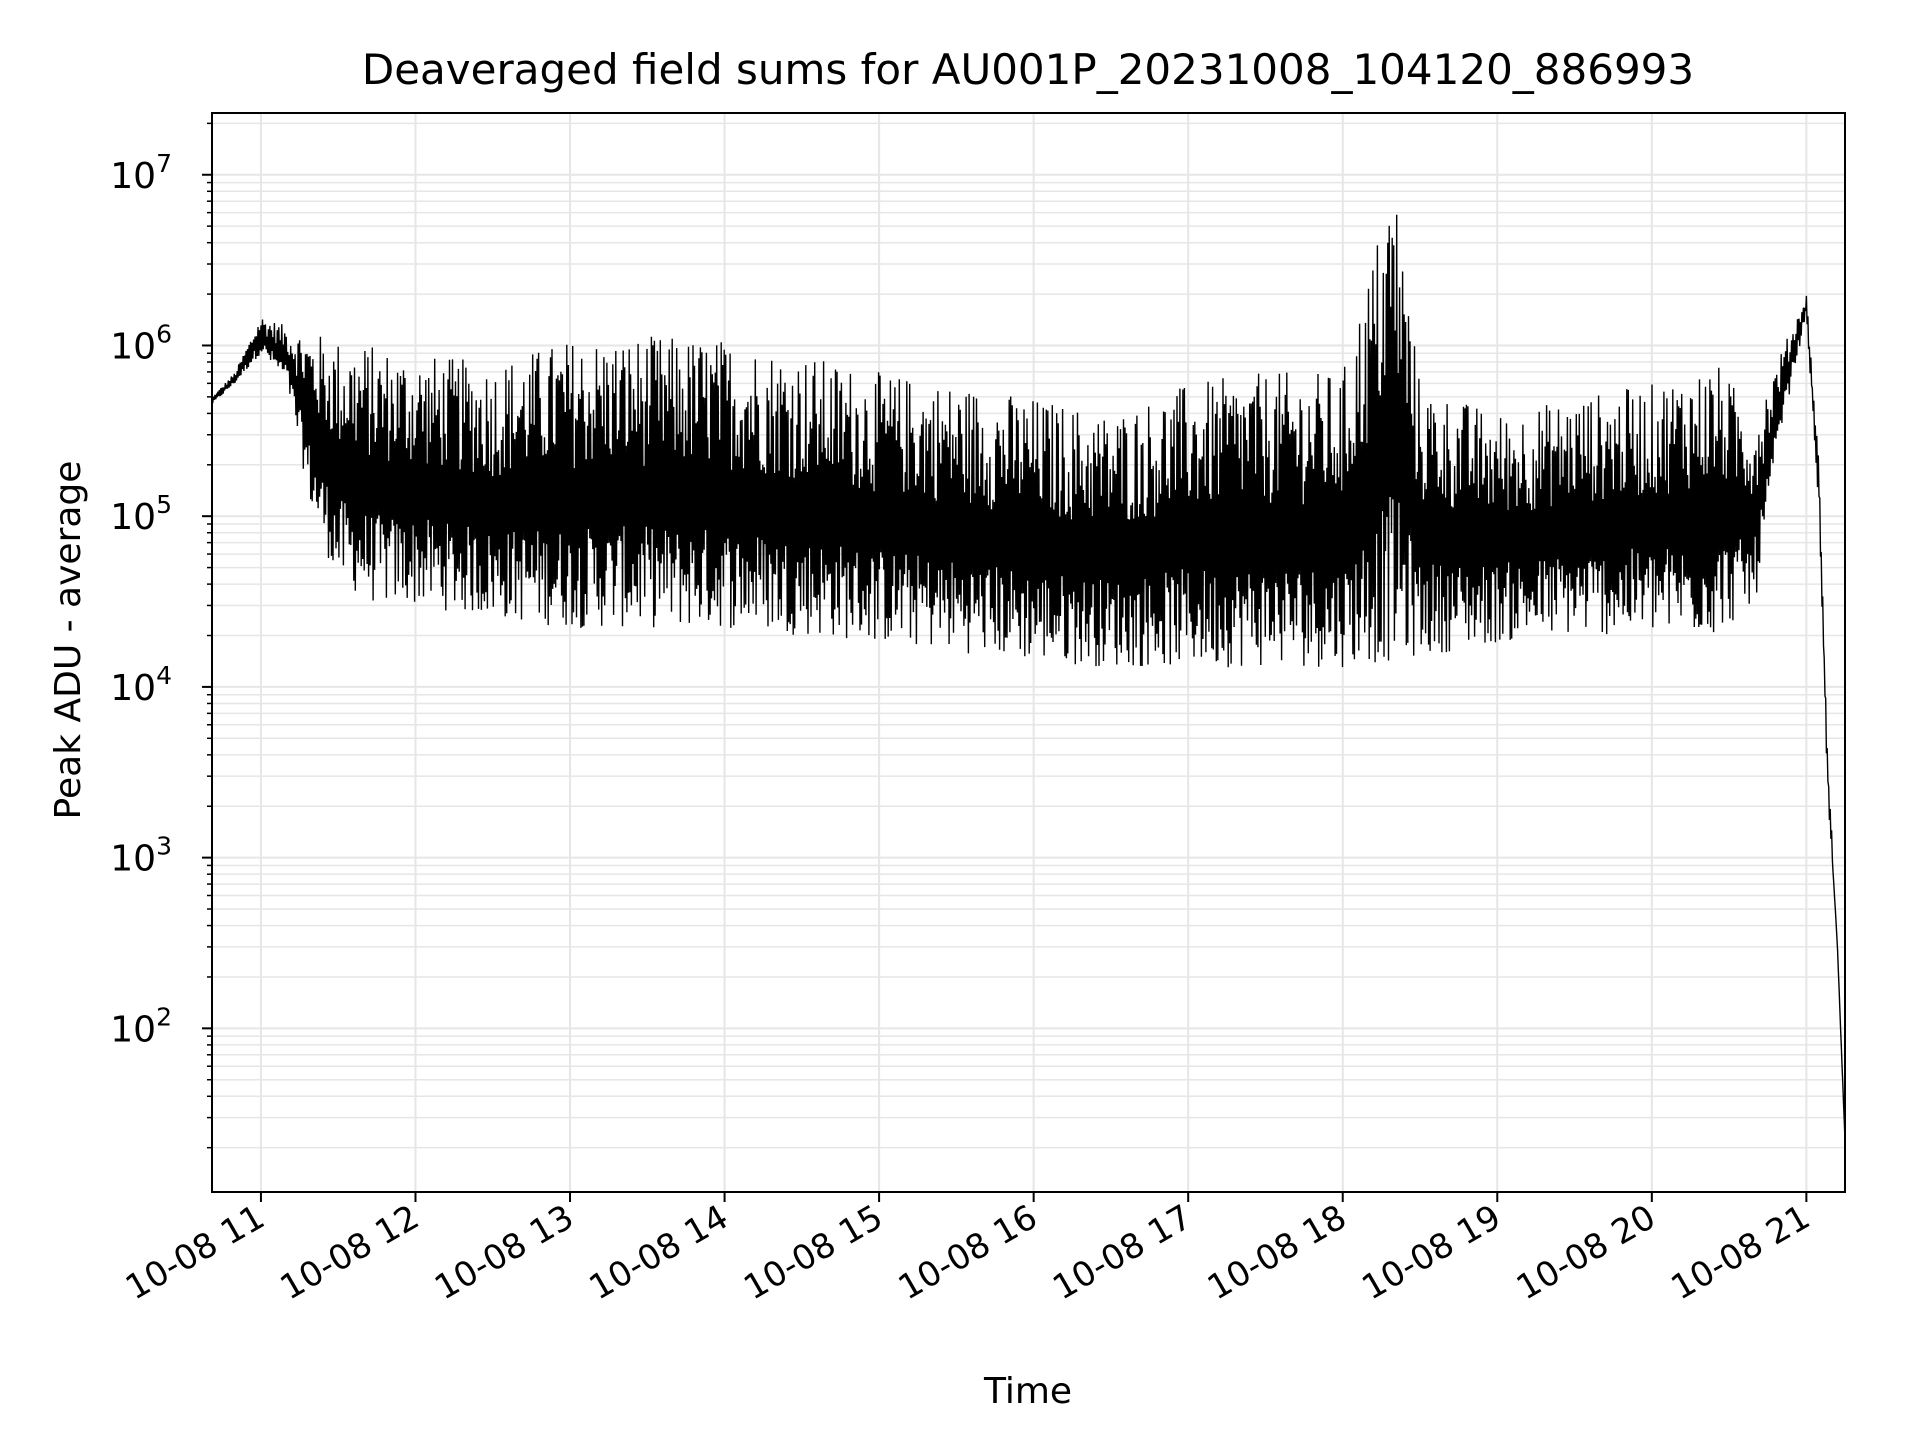 The image size is (1920, 1440). What do you see at coordinates (68, 640) in the screenshot?
I see `y-axis-label: Peak ADU - average` at bounding box center [68, 640].